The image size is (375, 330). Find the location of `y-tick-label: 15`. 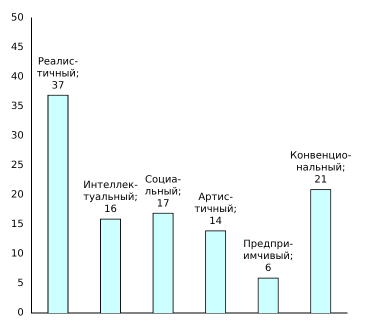

y-tick-label: 15 is located at coordinates (17, 224).